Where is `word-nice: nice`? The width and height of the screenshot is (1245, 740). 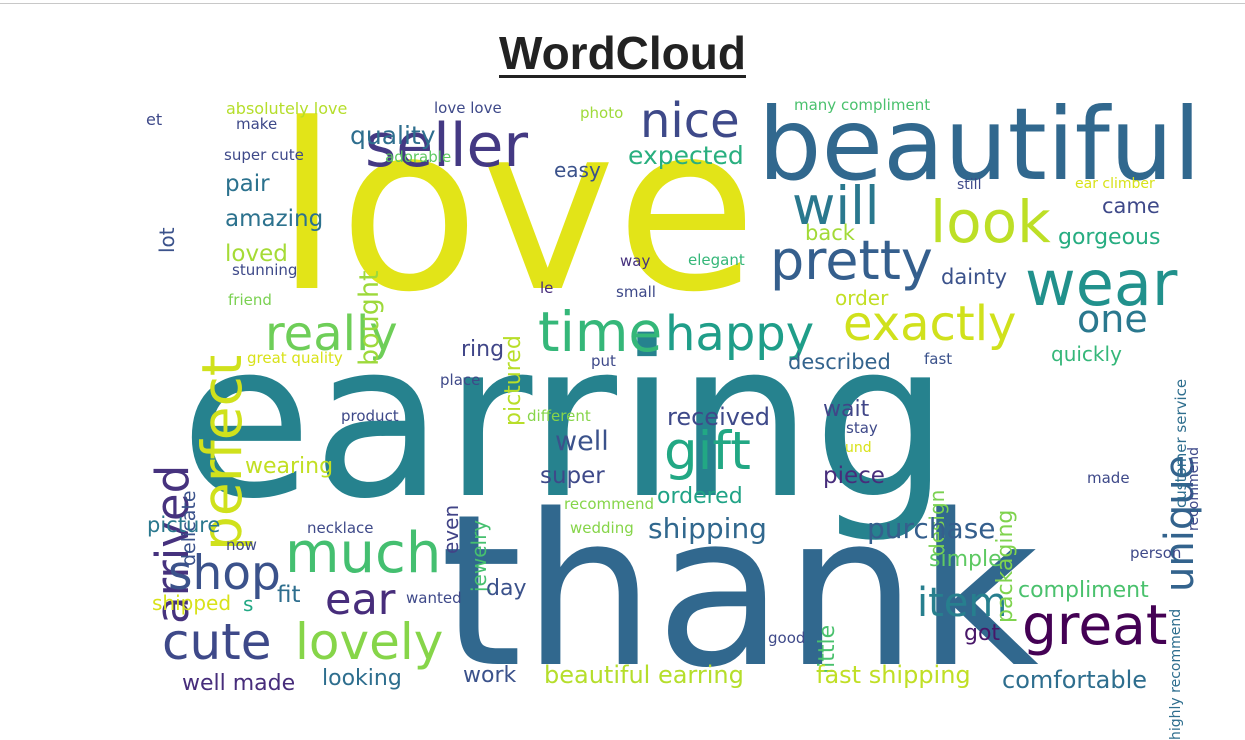
word-nice: nice is located at coordinates (690, 121).